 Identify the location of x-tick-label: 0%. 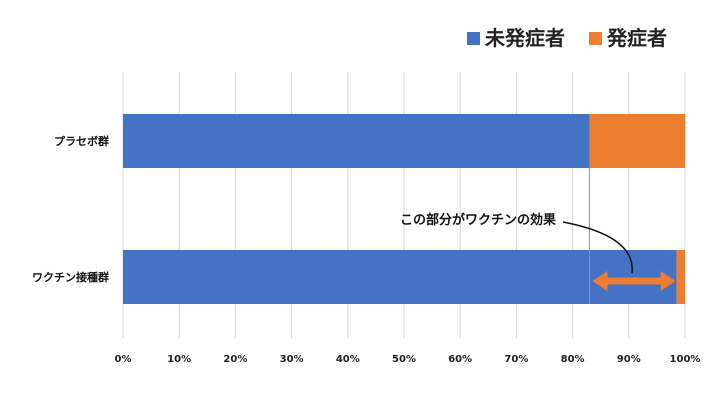
(123, 359).